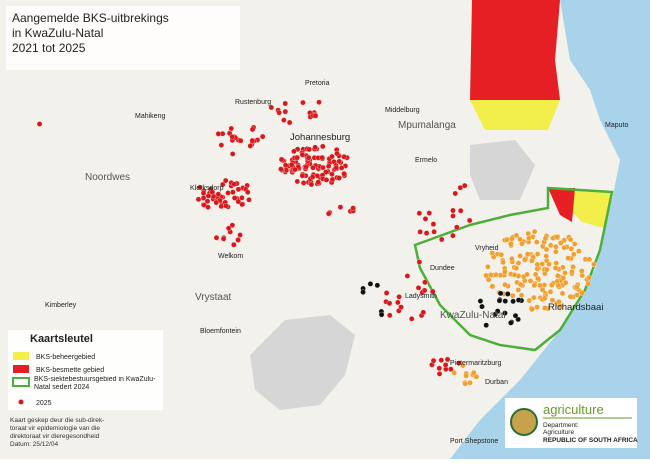 The height and width of the screenshot is (464, 650). I want to click on place-label: Kimberley, so click(61, 305).